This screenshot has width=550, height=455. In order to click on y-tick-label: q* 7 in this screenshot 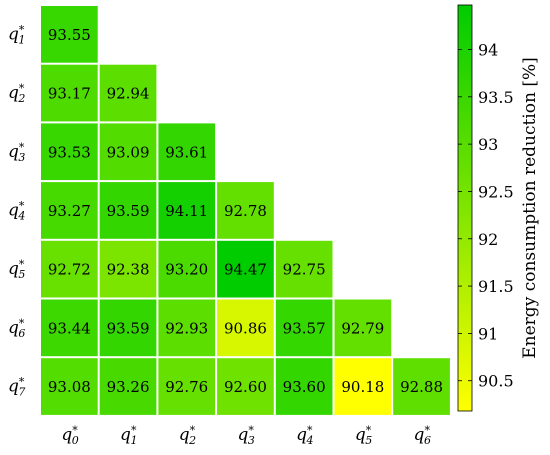, I will do `click(16, 387)`.